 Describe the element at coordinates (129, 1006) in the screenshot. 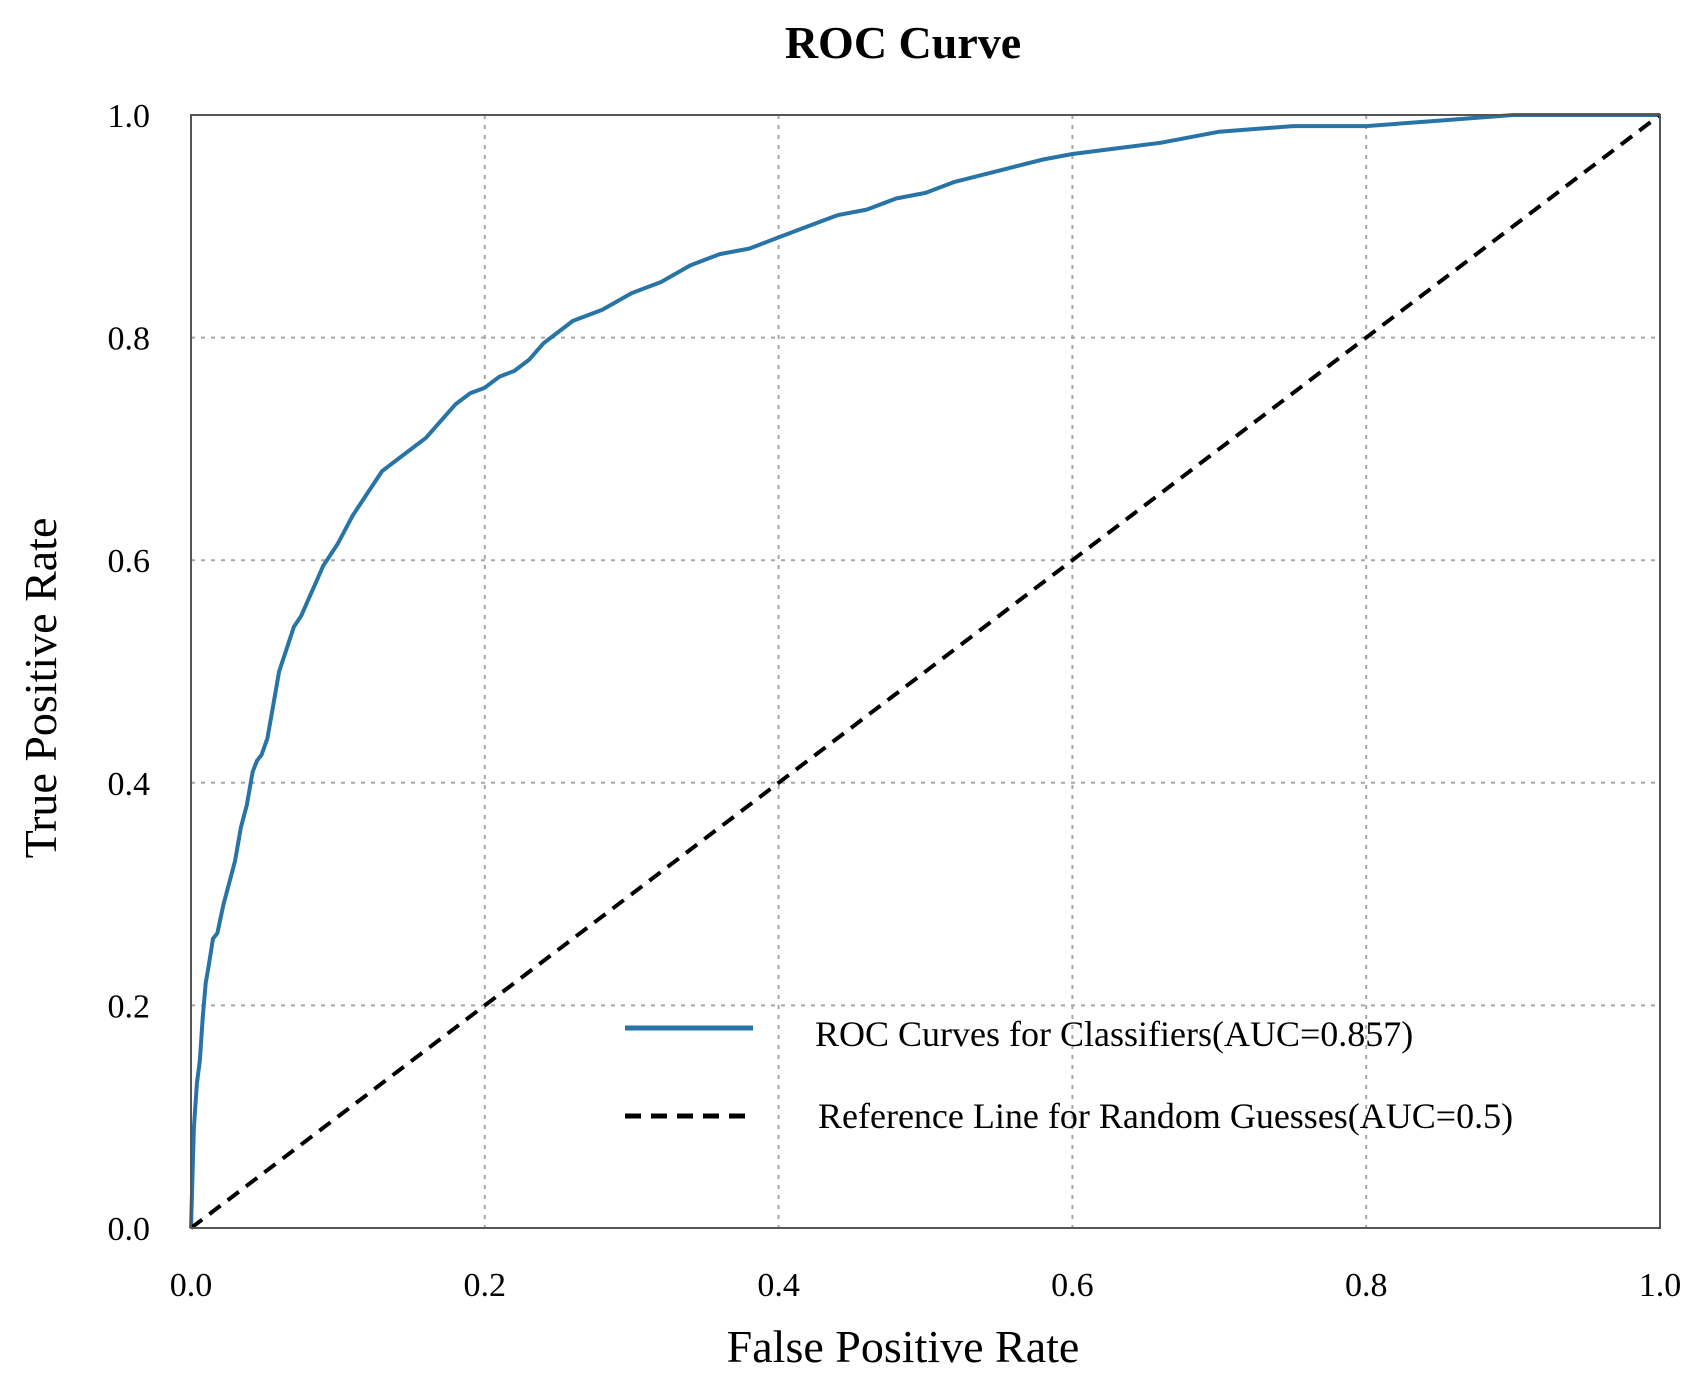

I see `y-tick-label: 0.2` at that location.